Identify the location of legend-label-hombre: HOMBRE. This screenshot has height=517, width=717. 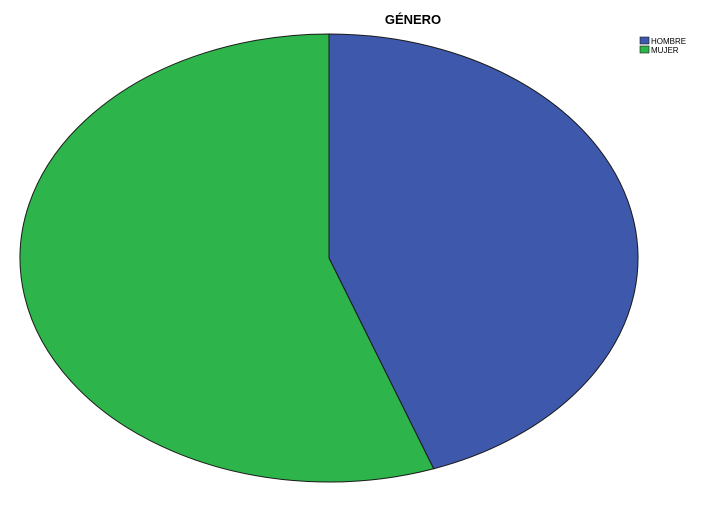
(668, 41).